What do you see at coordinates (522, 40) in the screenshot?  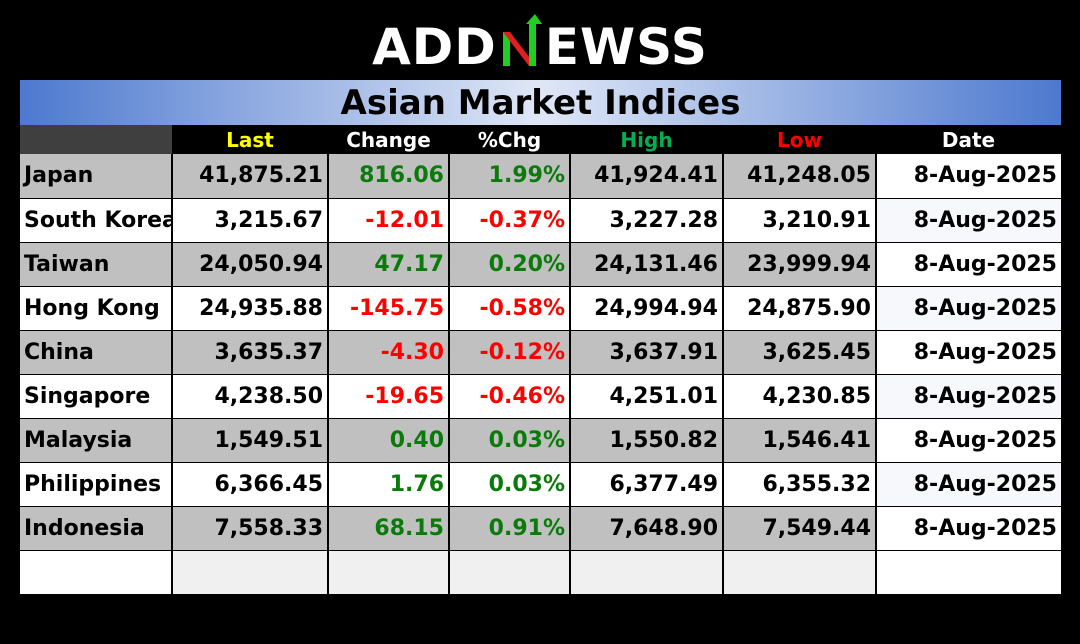 I see `logo-n-icon` at bounding box center [522, 40].